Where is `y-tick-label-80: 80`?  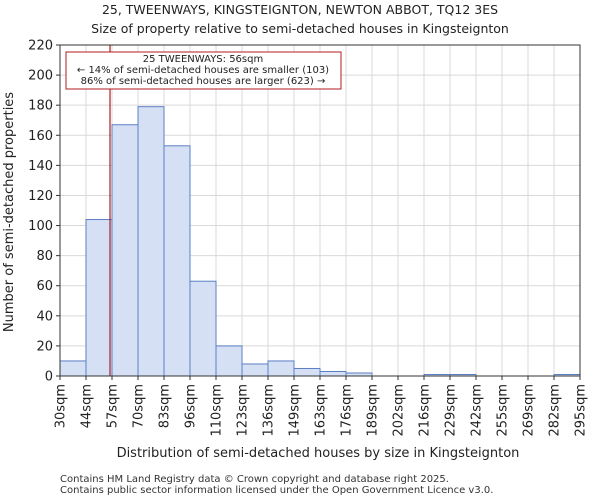 y-tick-label-80: 80 is located at coordinates (44, 256).